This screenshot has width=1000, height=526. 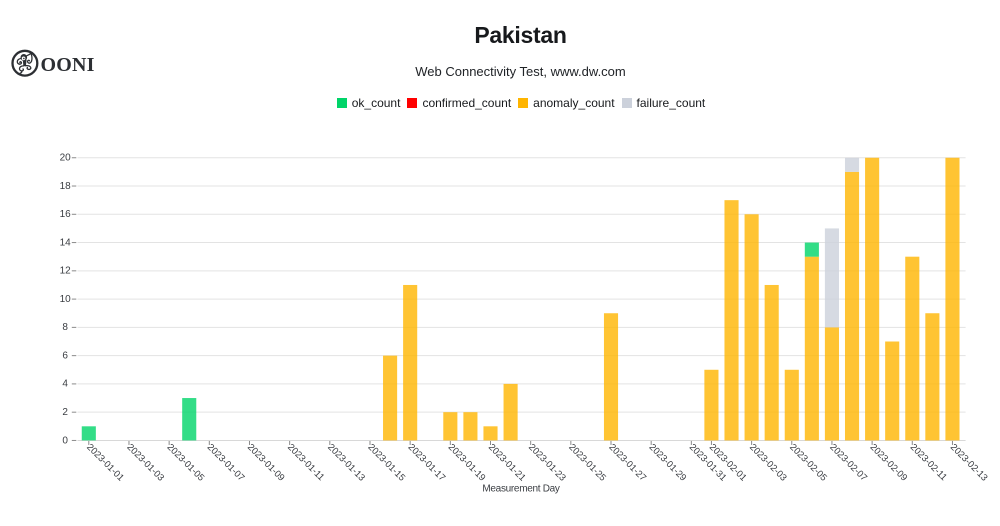 What do you see at coordinates (66, 242) in the screenshot?
I see `svg-text: 14` at bounding box center [66, 242].